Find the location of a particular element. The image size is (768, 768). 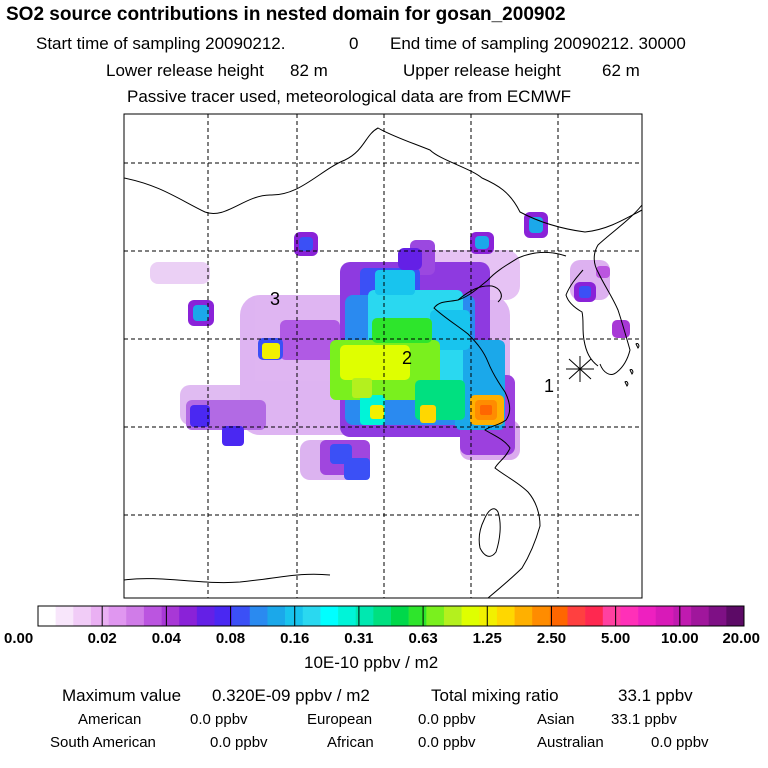

plume-hotspot is located at coordinates (487, 410).